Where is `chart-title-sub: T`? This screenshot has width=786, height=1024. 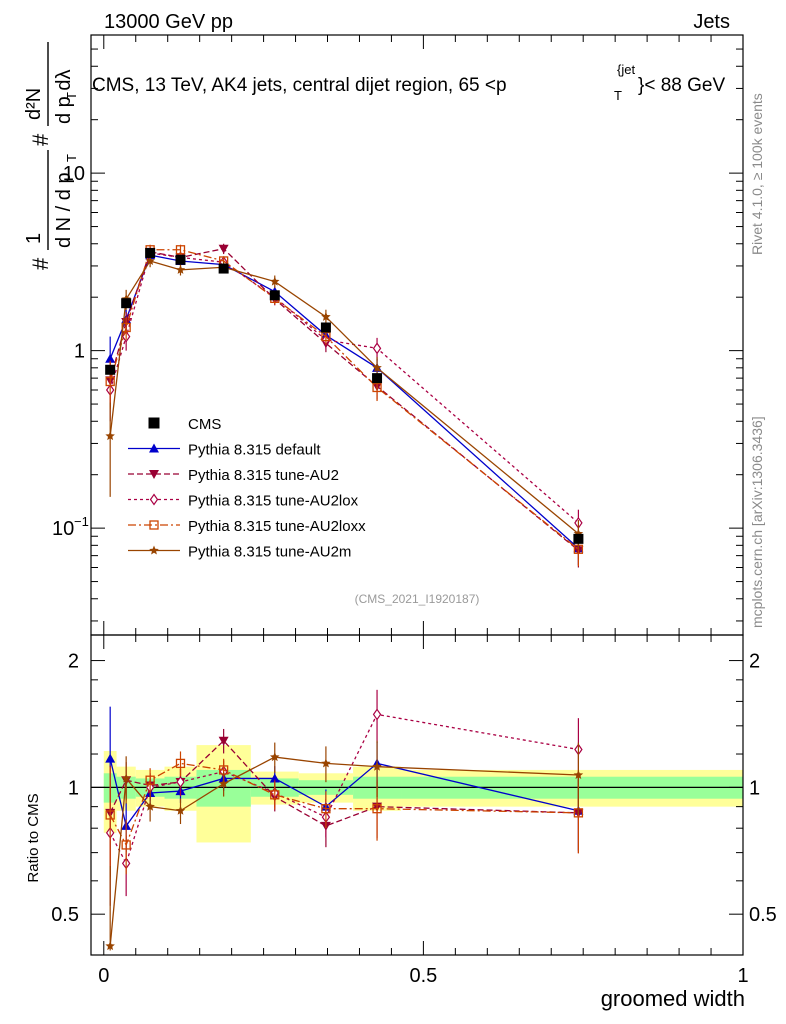
chart-title-sub: T is located at coordinates (618, 95).